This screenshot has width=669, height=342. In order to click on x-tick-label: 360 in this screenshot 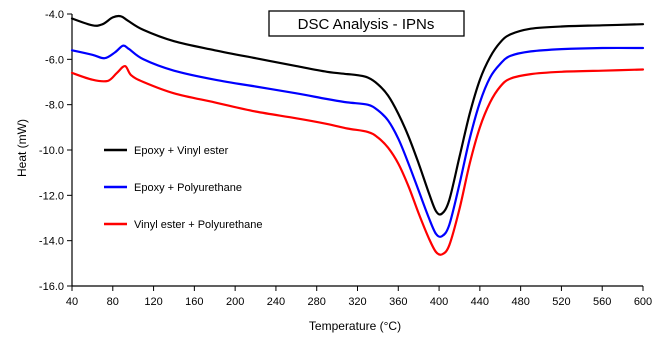, I will do `click(398, 302)`.